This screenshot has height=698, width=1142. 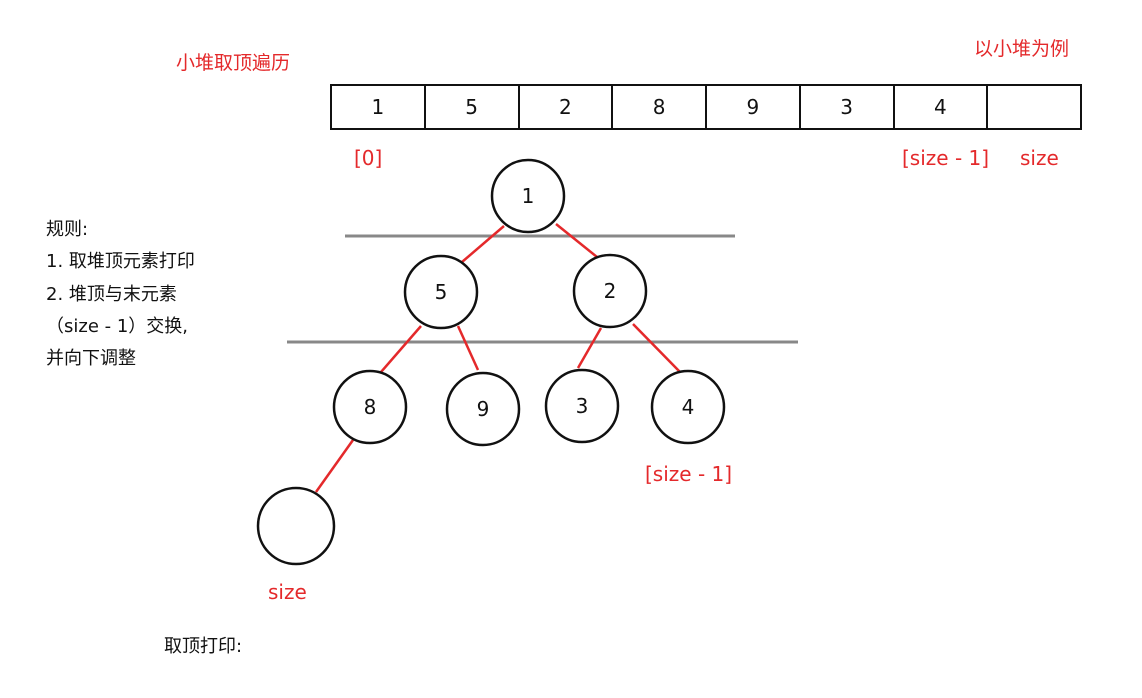 What do you see at coordinates (111, 294) in the screenshot?
I see `rules-step-2a: 2. 堆顶与末元素` at bounding box center [111, 294].